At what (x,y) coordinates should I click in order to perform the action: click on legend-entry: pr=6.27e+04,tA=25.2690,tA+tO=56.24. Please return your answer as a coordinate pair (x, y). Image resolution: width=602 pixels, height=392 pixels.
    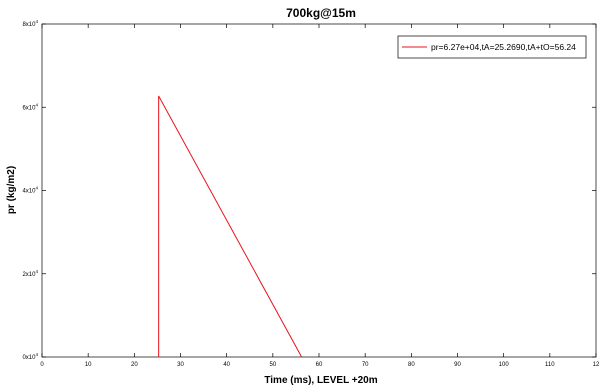
    Looking at the image, I should click on (503, 47).